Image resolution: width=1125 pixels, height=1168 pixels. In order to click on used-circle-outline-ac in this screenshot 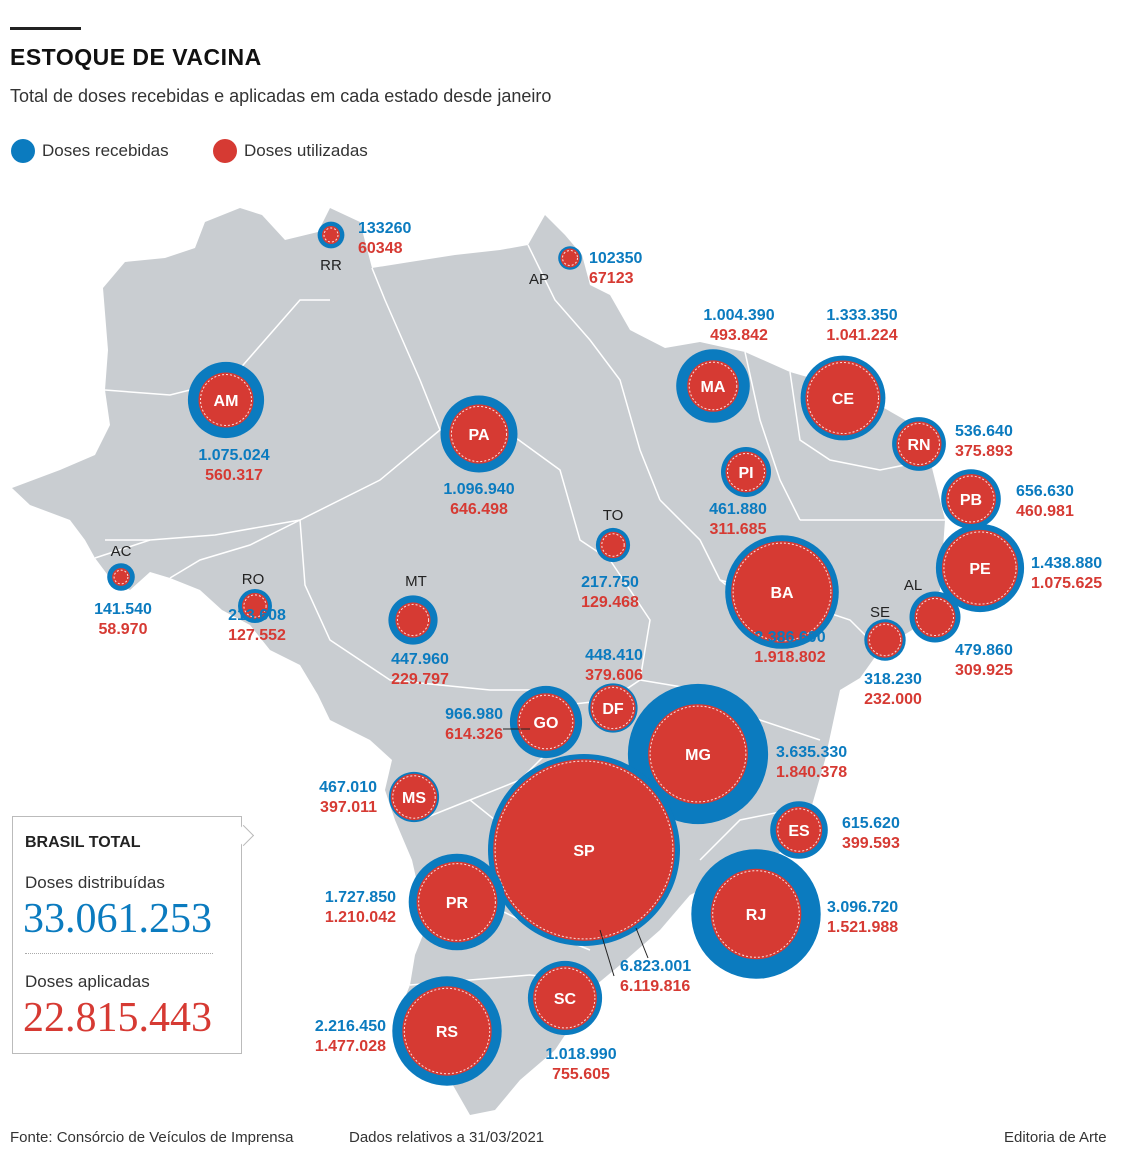, I will do `click(121, 577)`.